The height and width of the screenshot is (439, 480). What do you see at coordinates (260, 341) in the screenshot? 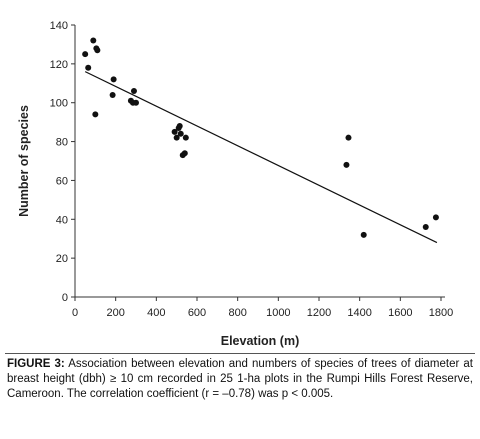
I see `x-axis-title: Elevation (m)` at bounding box center [260, 341].